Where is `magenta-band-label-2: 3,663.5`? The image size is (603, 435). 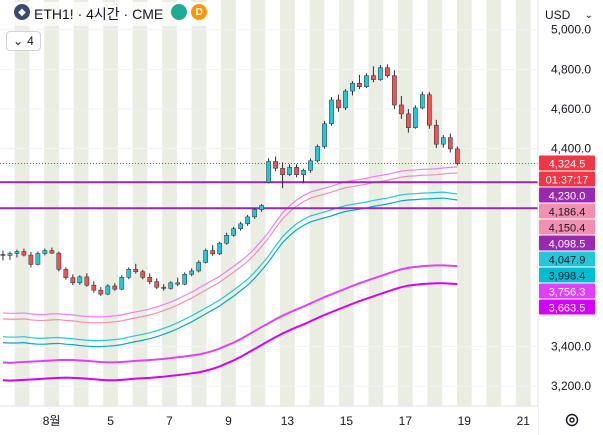 magenta-band-label-2: 3,663.5 is located at coordinates (567, 307).